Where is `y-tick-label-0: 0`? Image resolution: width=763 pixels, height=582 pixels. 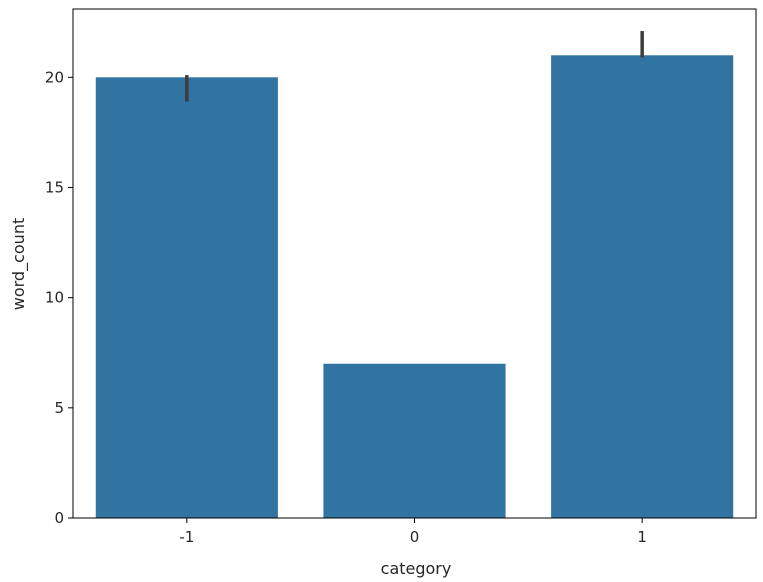 y-tick-label-0: 0 is located at coordinates (59, 518).